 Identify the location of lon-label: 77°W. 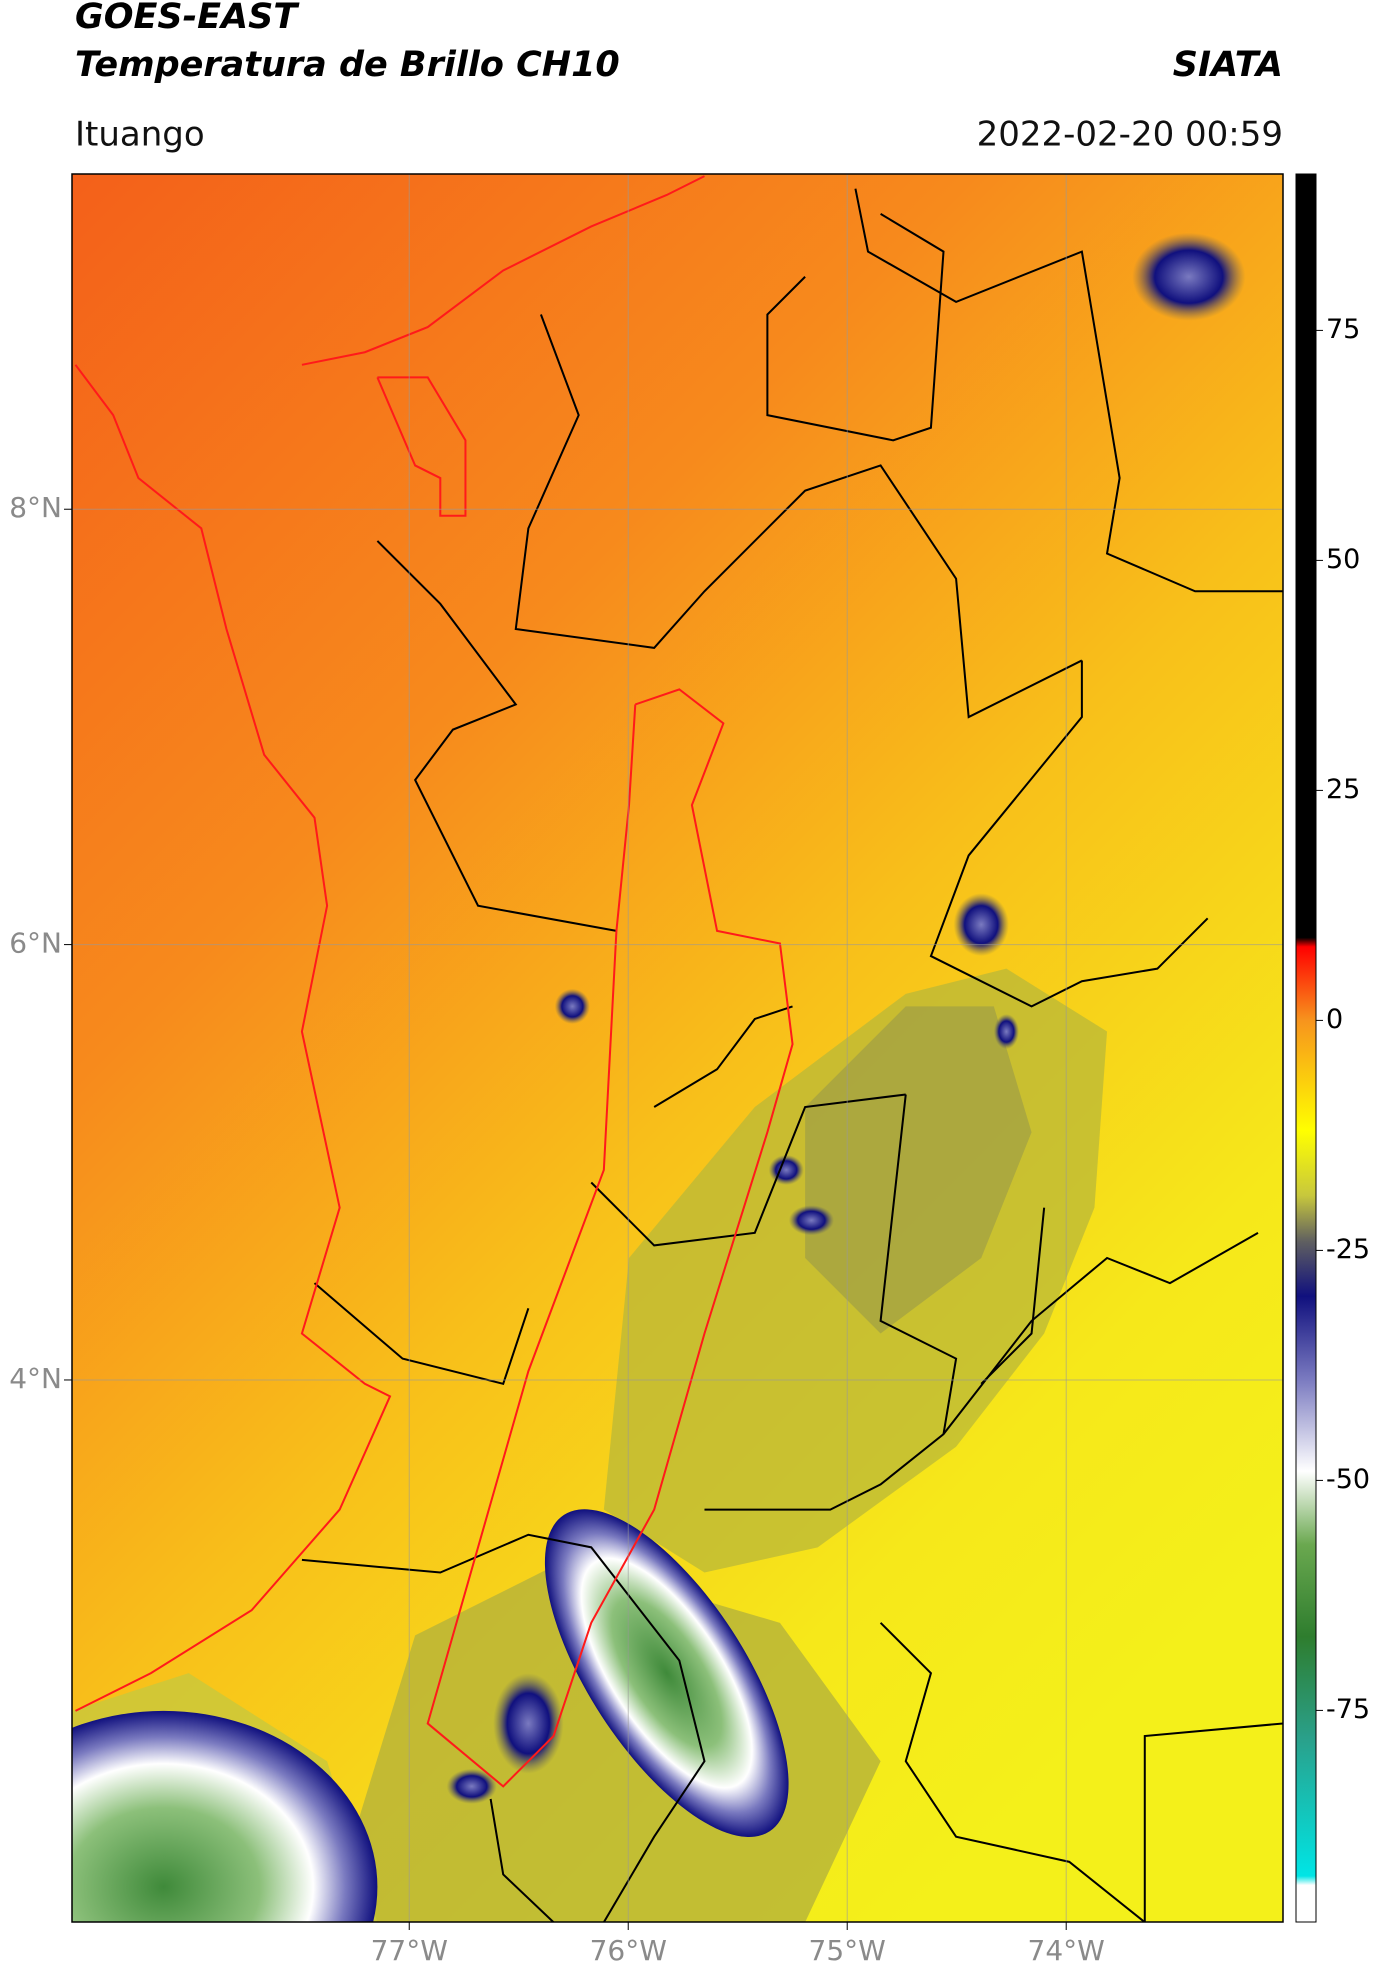
(409, 1950).